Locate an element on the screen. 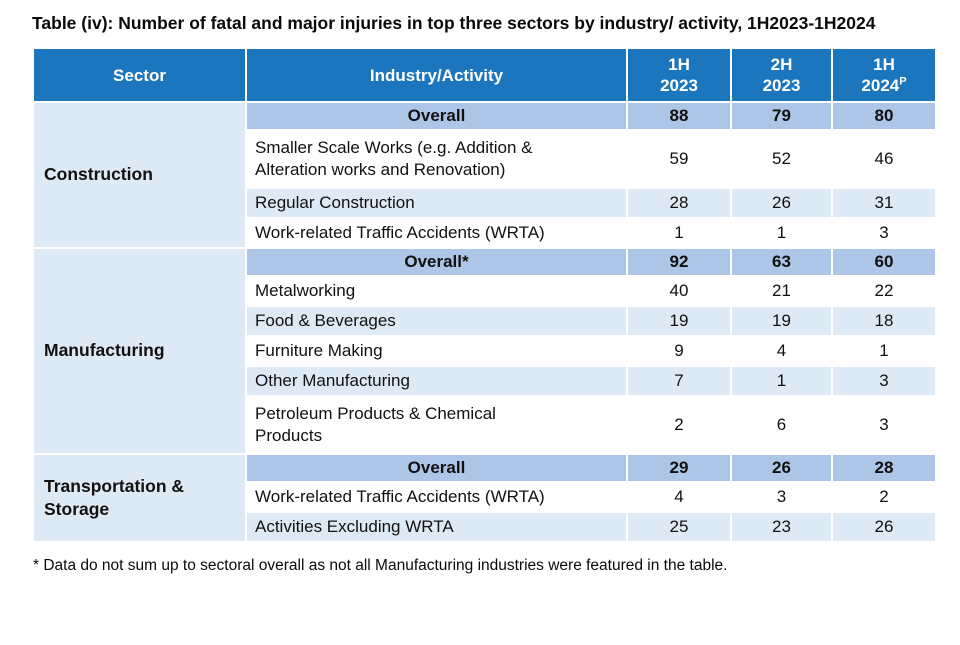 The image size is (960, 645). row-label: Regular Construction is located at coordinates (436, 203).